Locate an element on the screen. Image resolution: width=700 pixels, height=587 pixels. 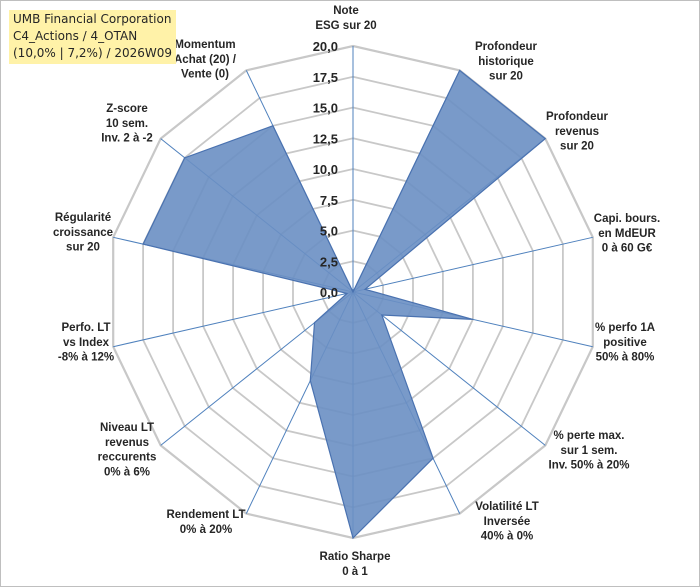
tick-label: 15,0 is located at coordinates (325, 108).